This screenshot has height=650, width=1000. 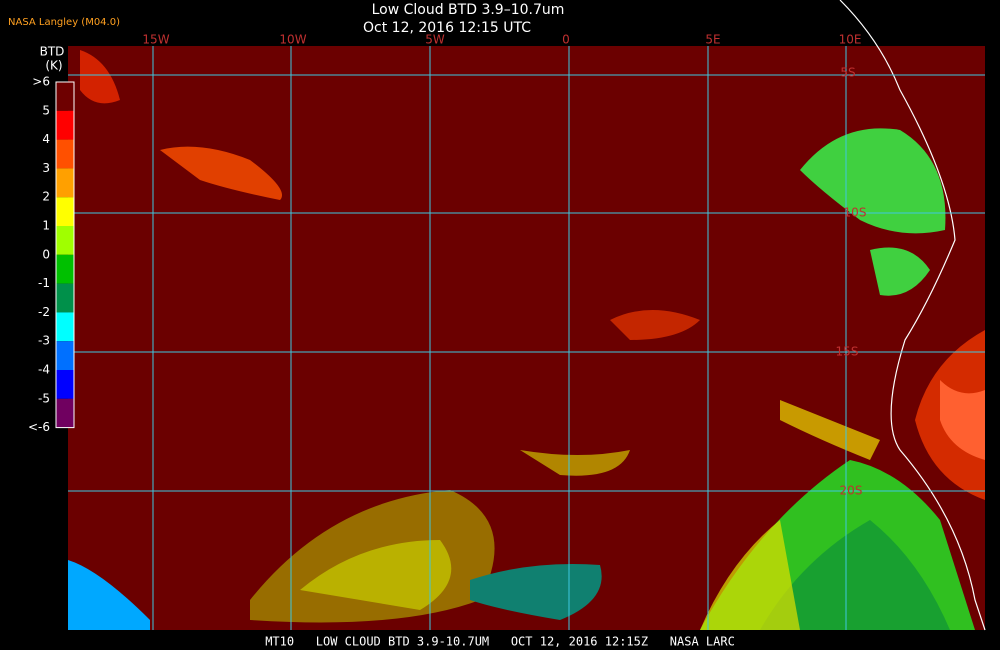 I want to click on colorbar-label: -5, so click(x=44, y=398).